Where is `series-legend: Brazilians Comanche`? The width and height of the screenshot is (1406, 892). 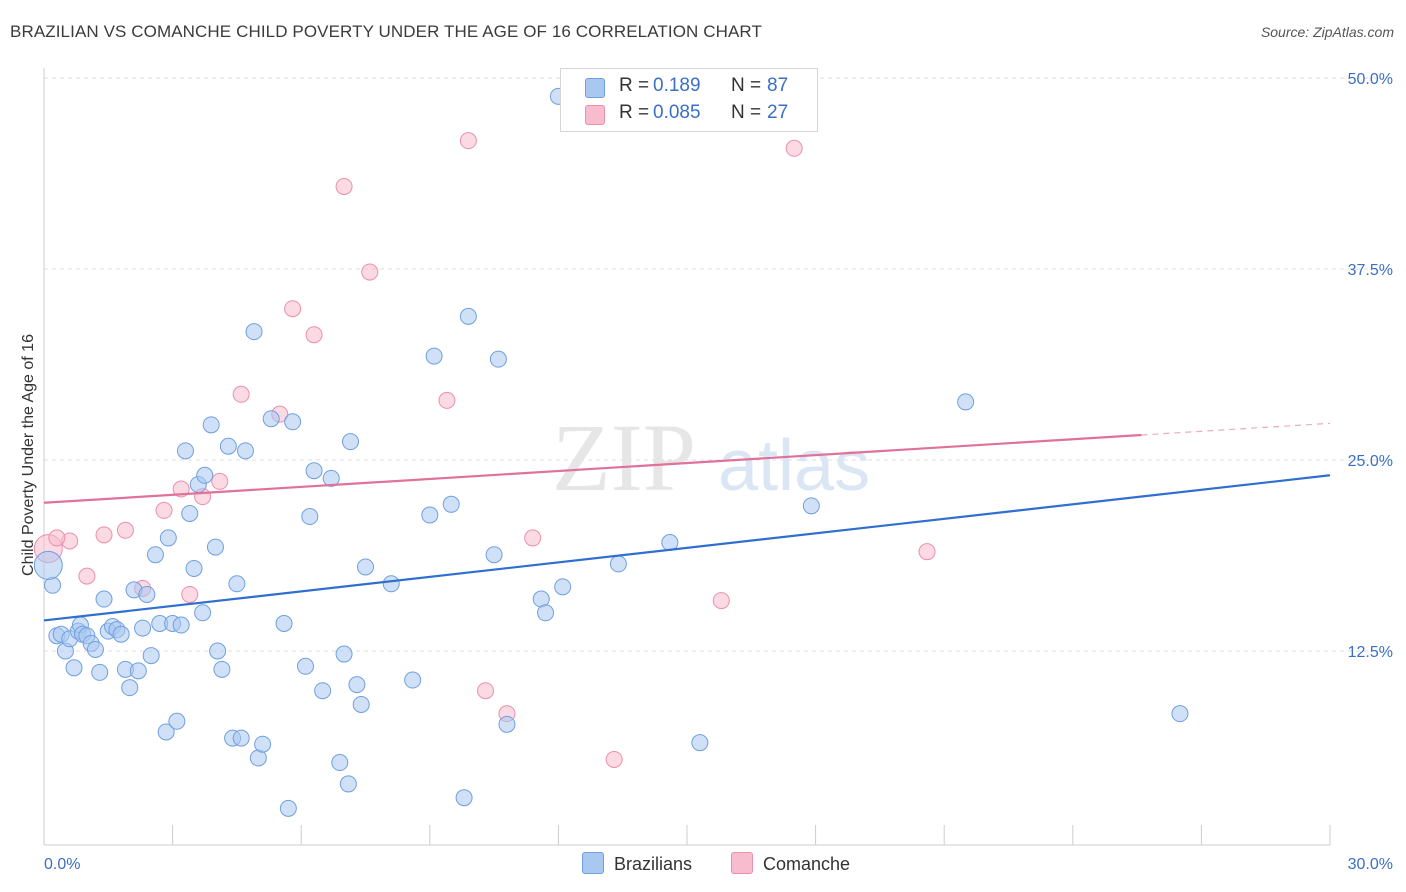
series-legend: Brazilians Comanche is located at coordinates (703, 865).